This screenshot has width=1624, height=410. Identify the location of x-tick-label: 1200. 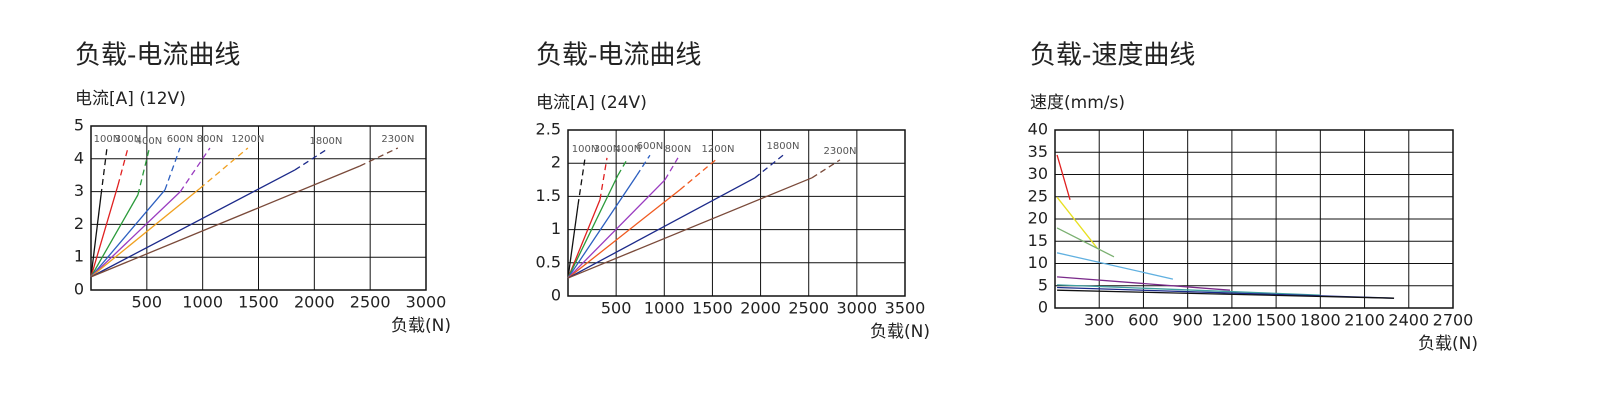
(1232, 320).